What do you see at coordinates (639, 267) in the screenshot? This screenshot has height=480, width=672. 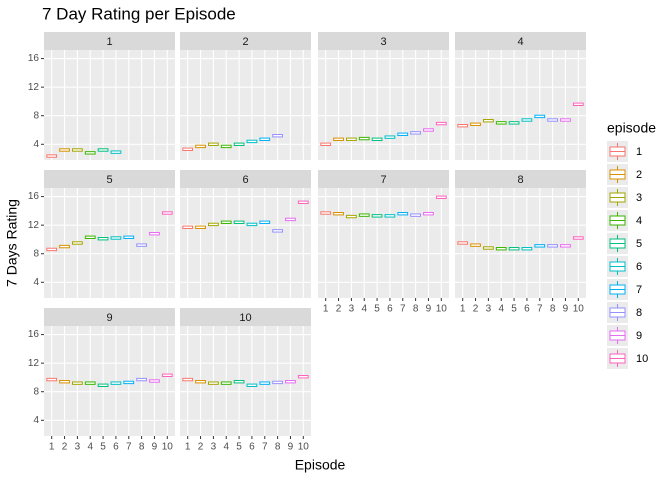 I see `legend-label: 6` at bounding box center [639, 267].